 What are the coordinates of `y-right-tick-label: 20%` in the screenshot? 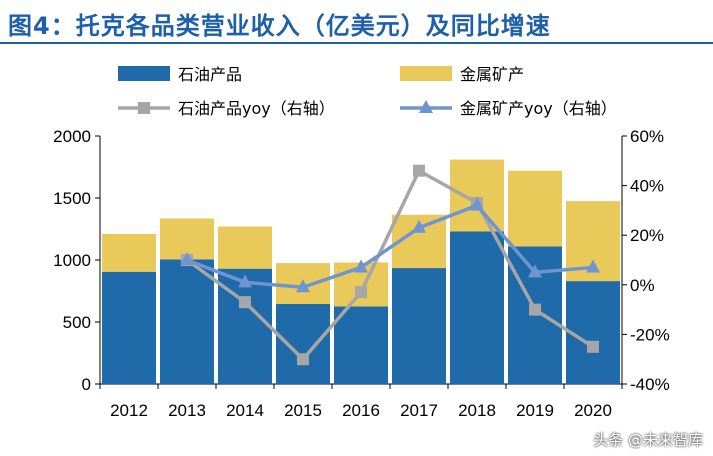 It's located at (647, 235).